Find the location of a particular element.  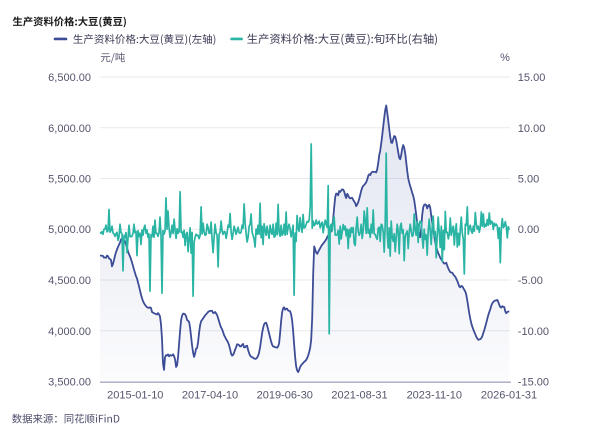

svg-text: 0.00 is located at coordinates (528, 230).